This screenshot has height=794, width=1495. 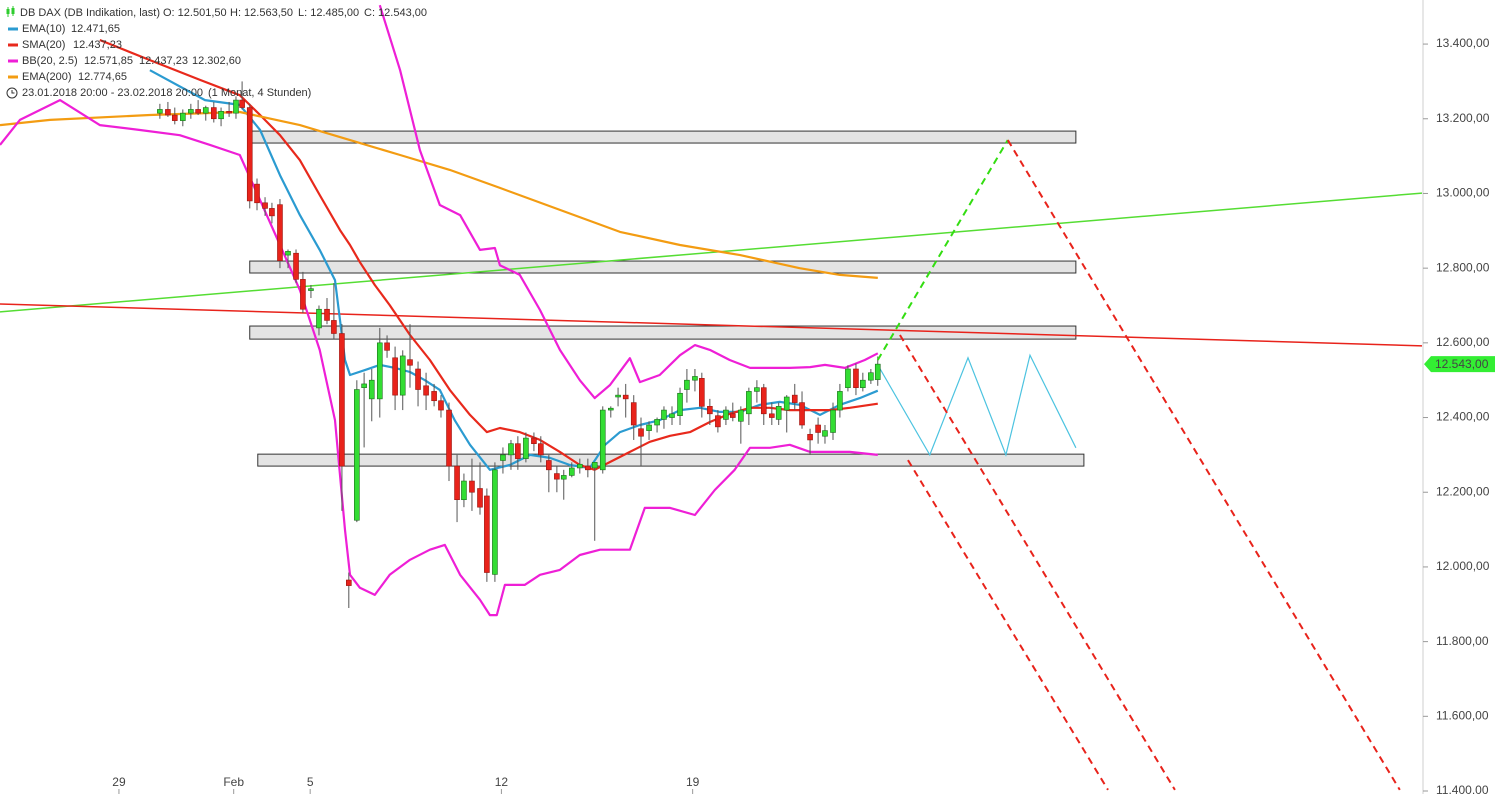 I want to click on last-price-marker, so click(x=1459, y=364).